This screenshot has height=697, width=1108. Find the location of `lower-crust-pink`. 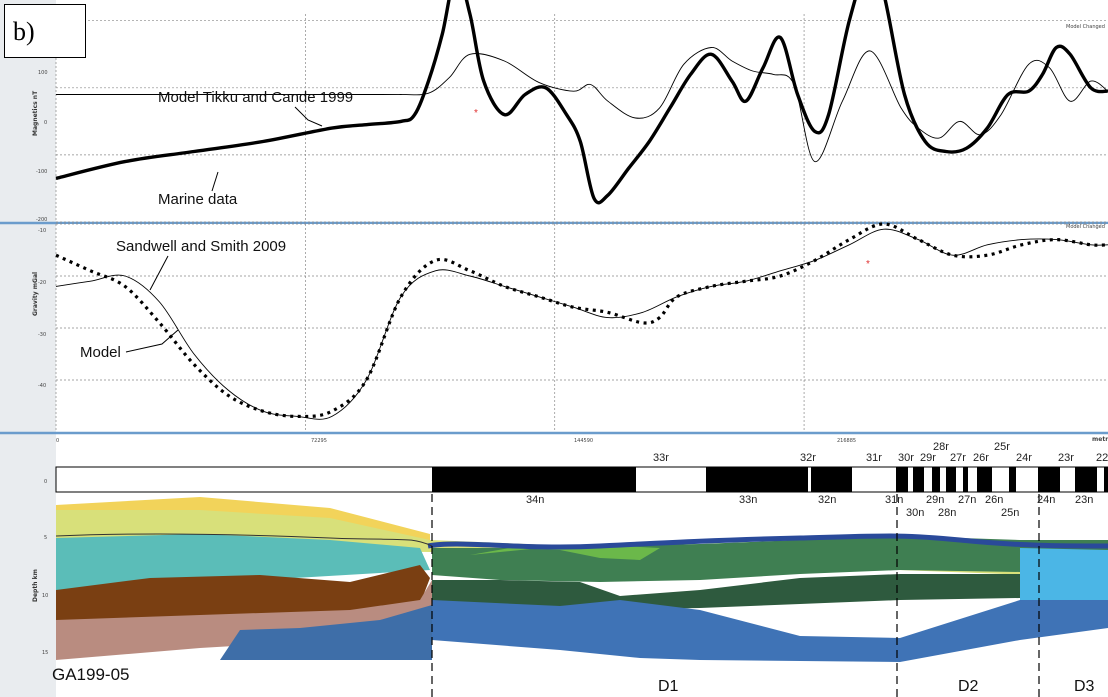

lower-crust-pink is located at coordinates (244, 620).